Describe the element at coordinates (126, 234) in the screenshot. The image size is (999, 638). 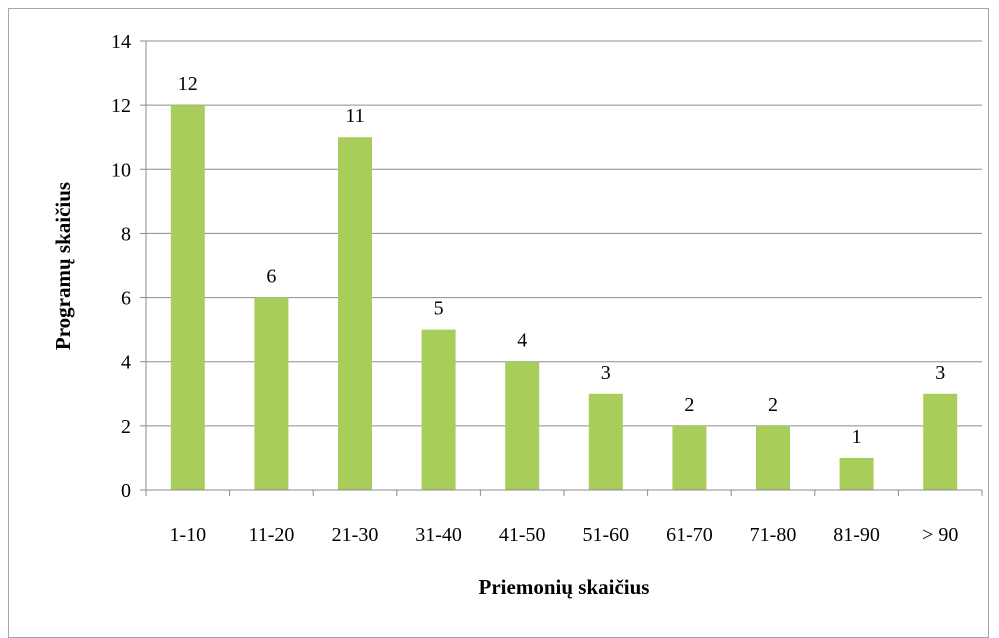
I see `y-tick-label: 8` at that location.